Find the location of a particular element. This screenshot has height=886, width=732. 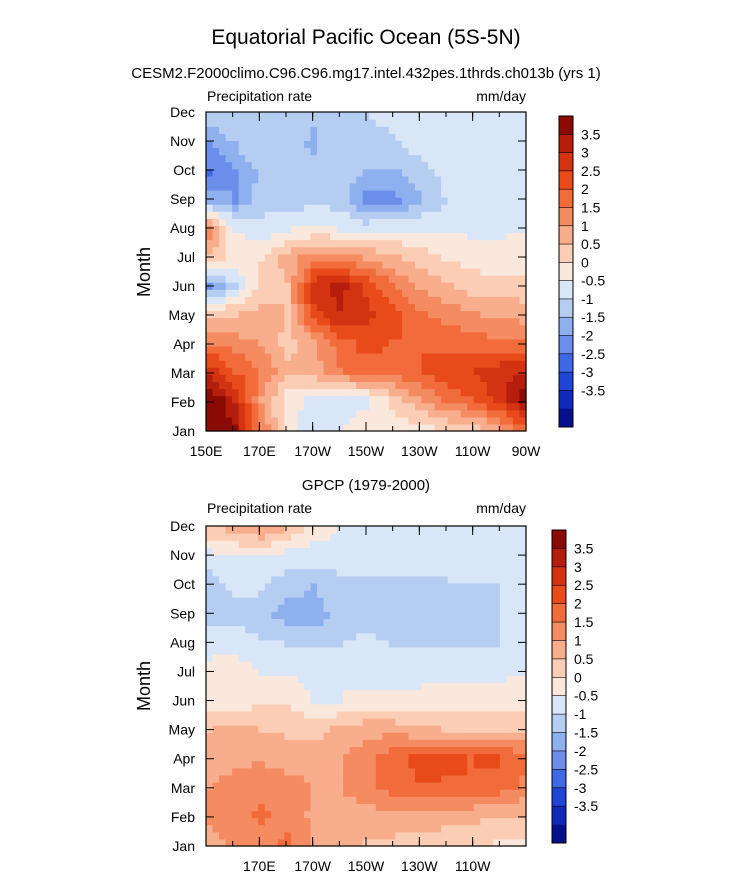

y-tick-label: Feb is located at coordinates (183, 817).